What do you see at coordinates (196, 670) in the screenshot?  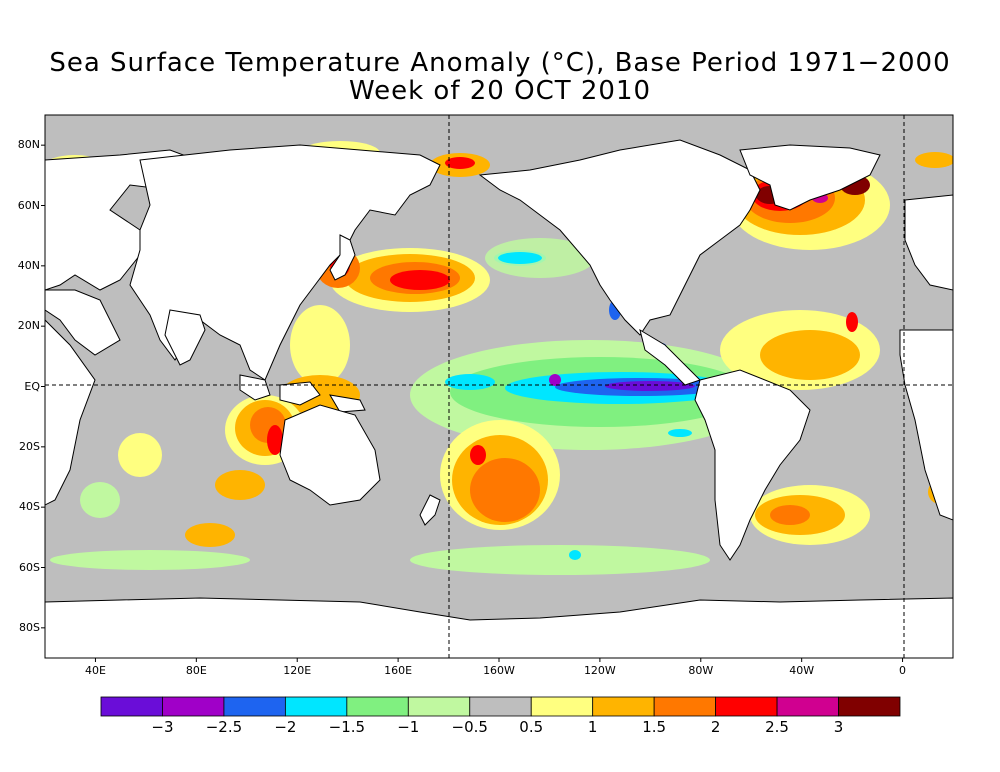 I see `lon-label: 80E` at bounding box center [196, 670].